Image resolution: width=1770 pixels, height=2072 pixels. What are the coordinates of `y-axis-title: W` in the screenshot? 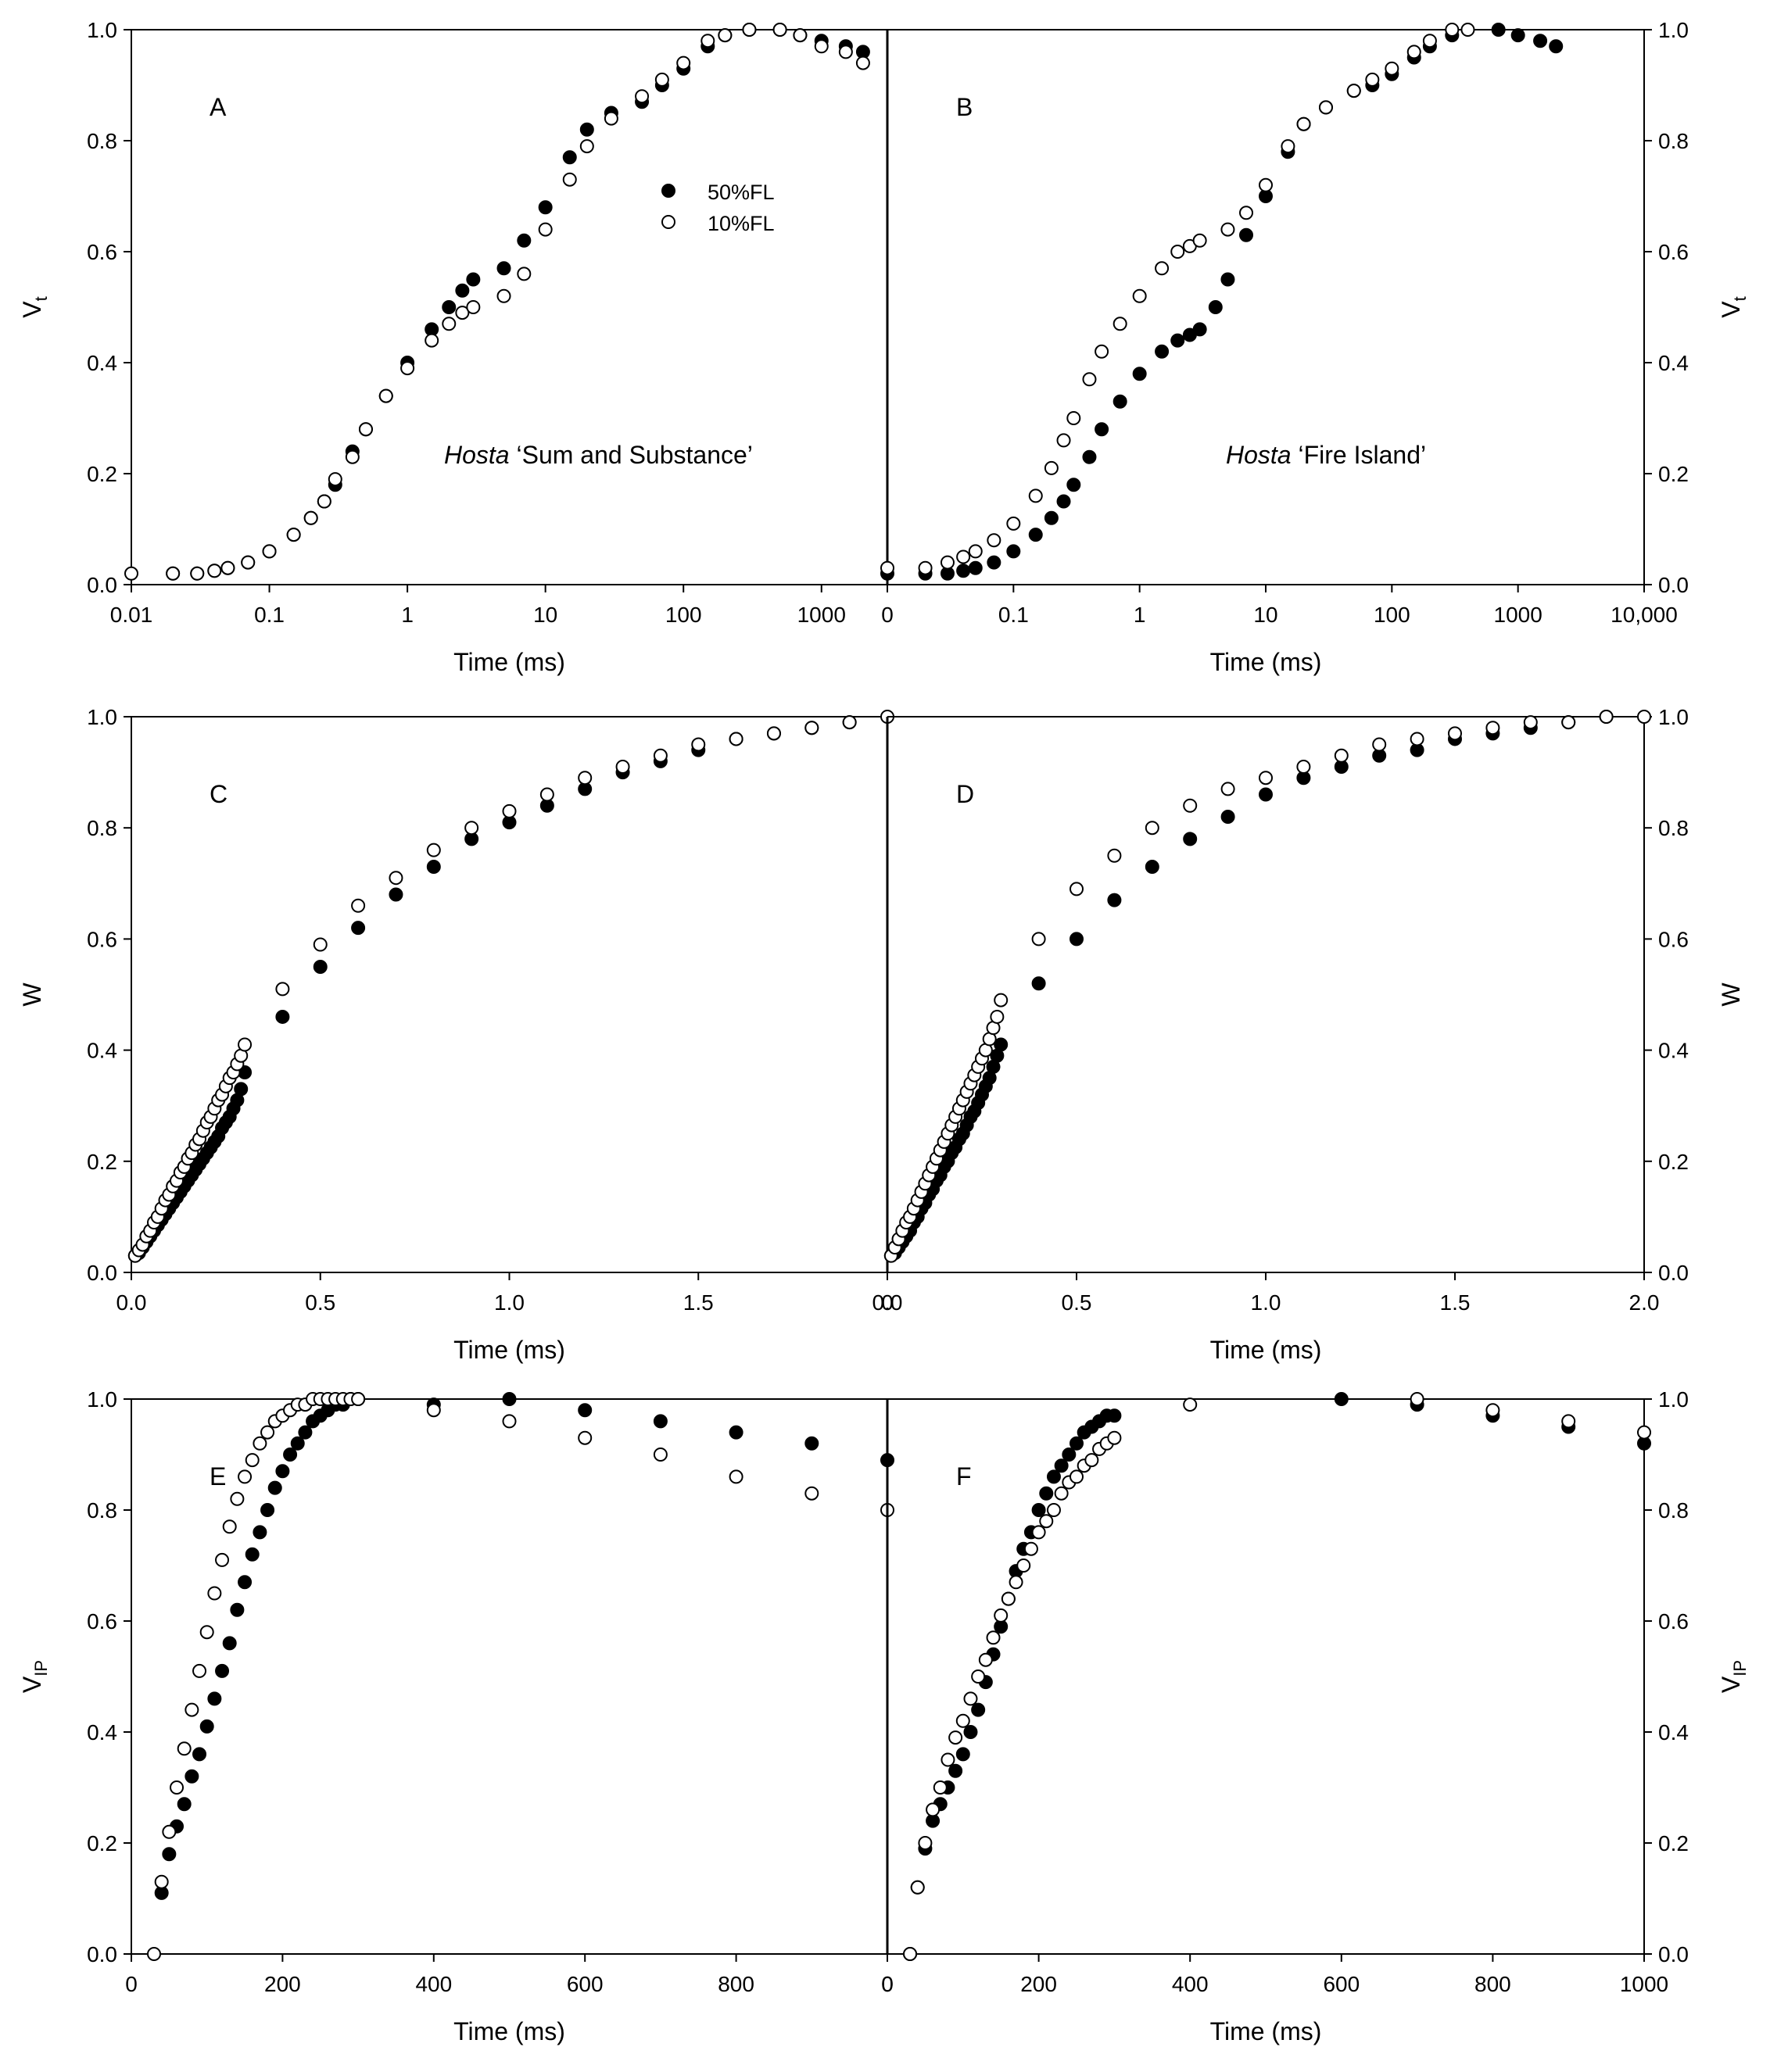 It's located at (32, 994).